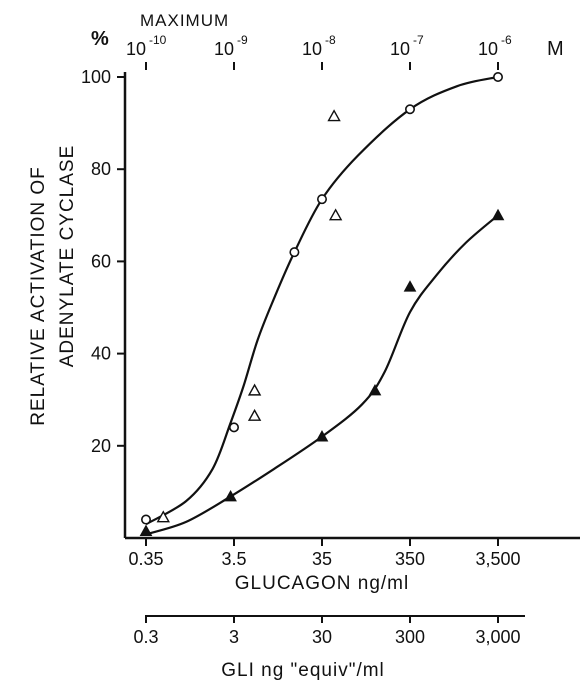  I want to click on y-tick-label: 20, so click(101, 446).